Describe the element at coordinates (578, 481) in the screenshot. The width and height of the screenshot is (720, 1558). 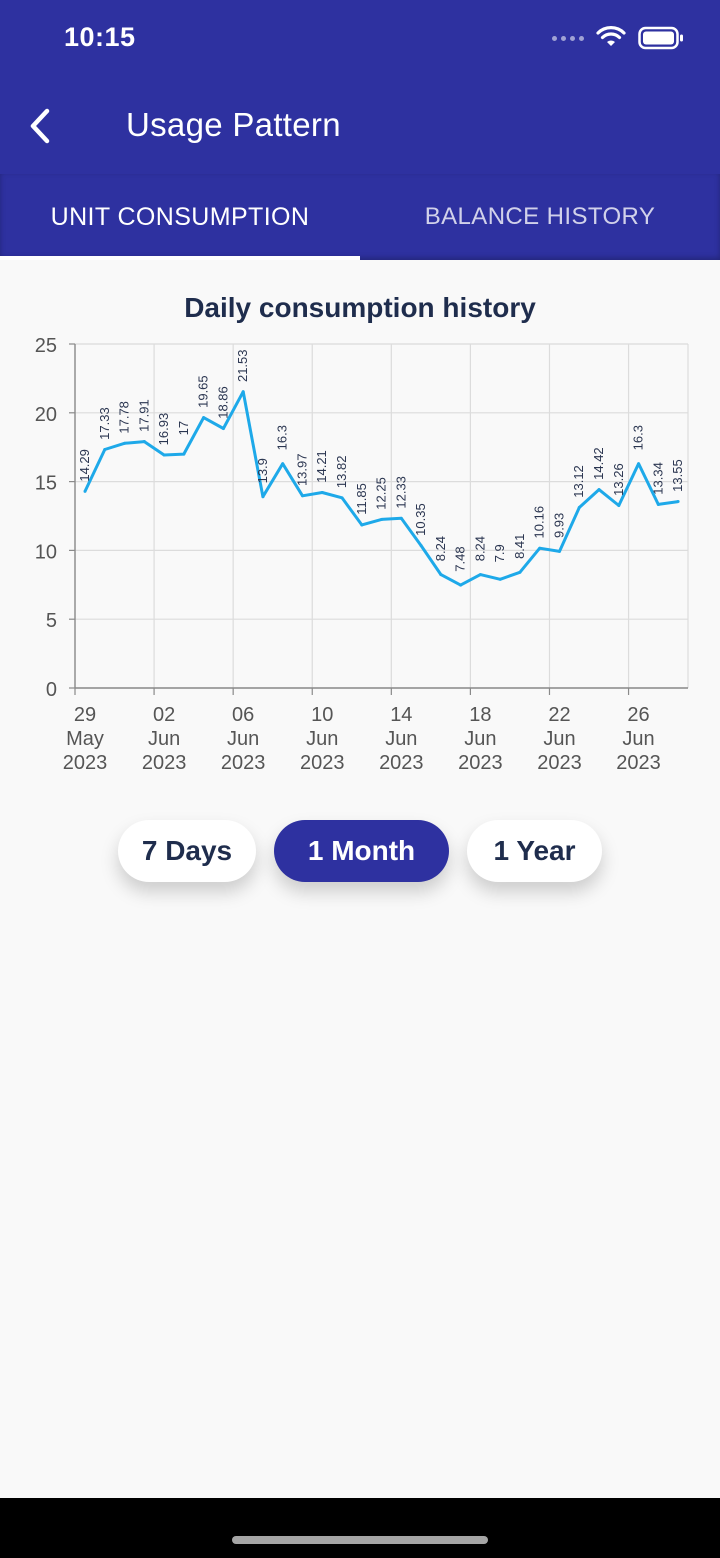
I see `data-label: 13.12` at that location.